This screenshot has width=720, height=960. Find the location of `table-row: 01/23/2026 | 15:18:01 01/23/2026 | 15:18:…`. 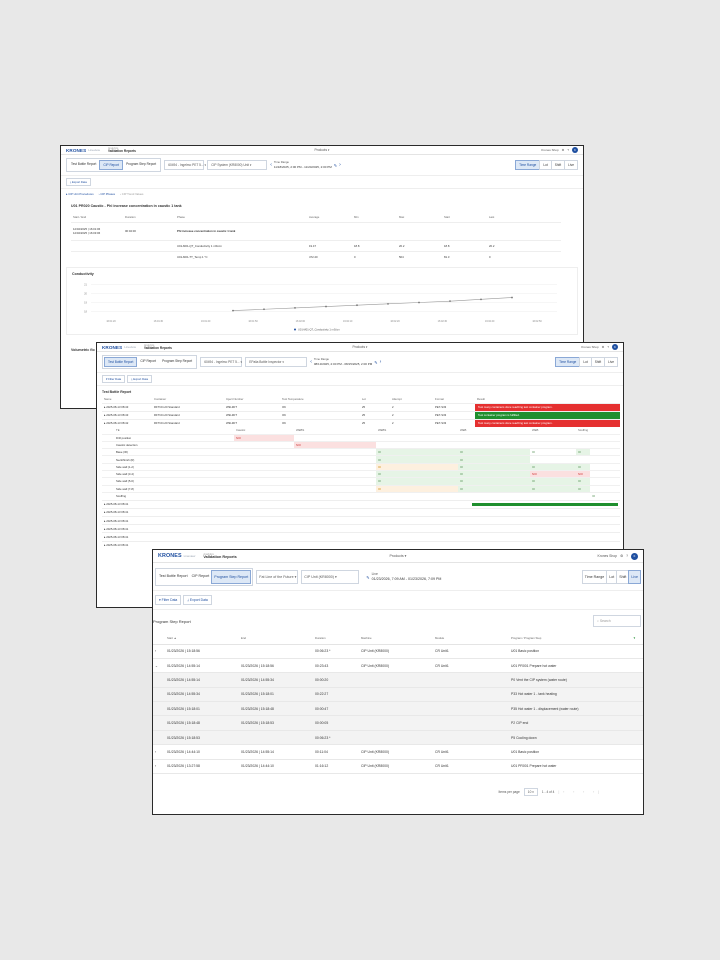

table-row: 01/23/2026 | 15:18:01 01/23/2026 | 15:18:… is located at coordinates (398, 708).